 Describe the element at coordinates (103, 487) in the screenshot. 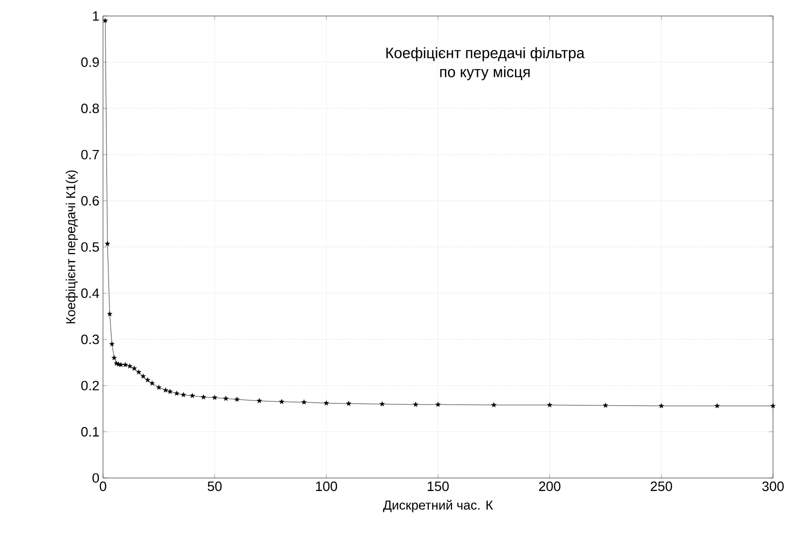

I see `x-tick-label: 0` at that location.